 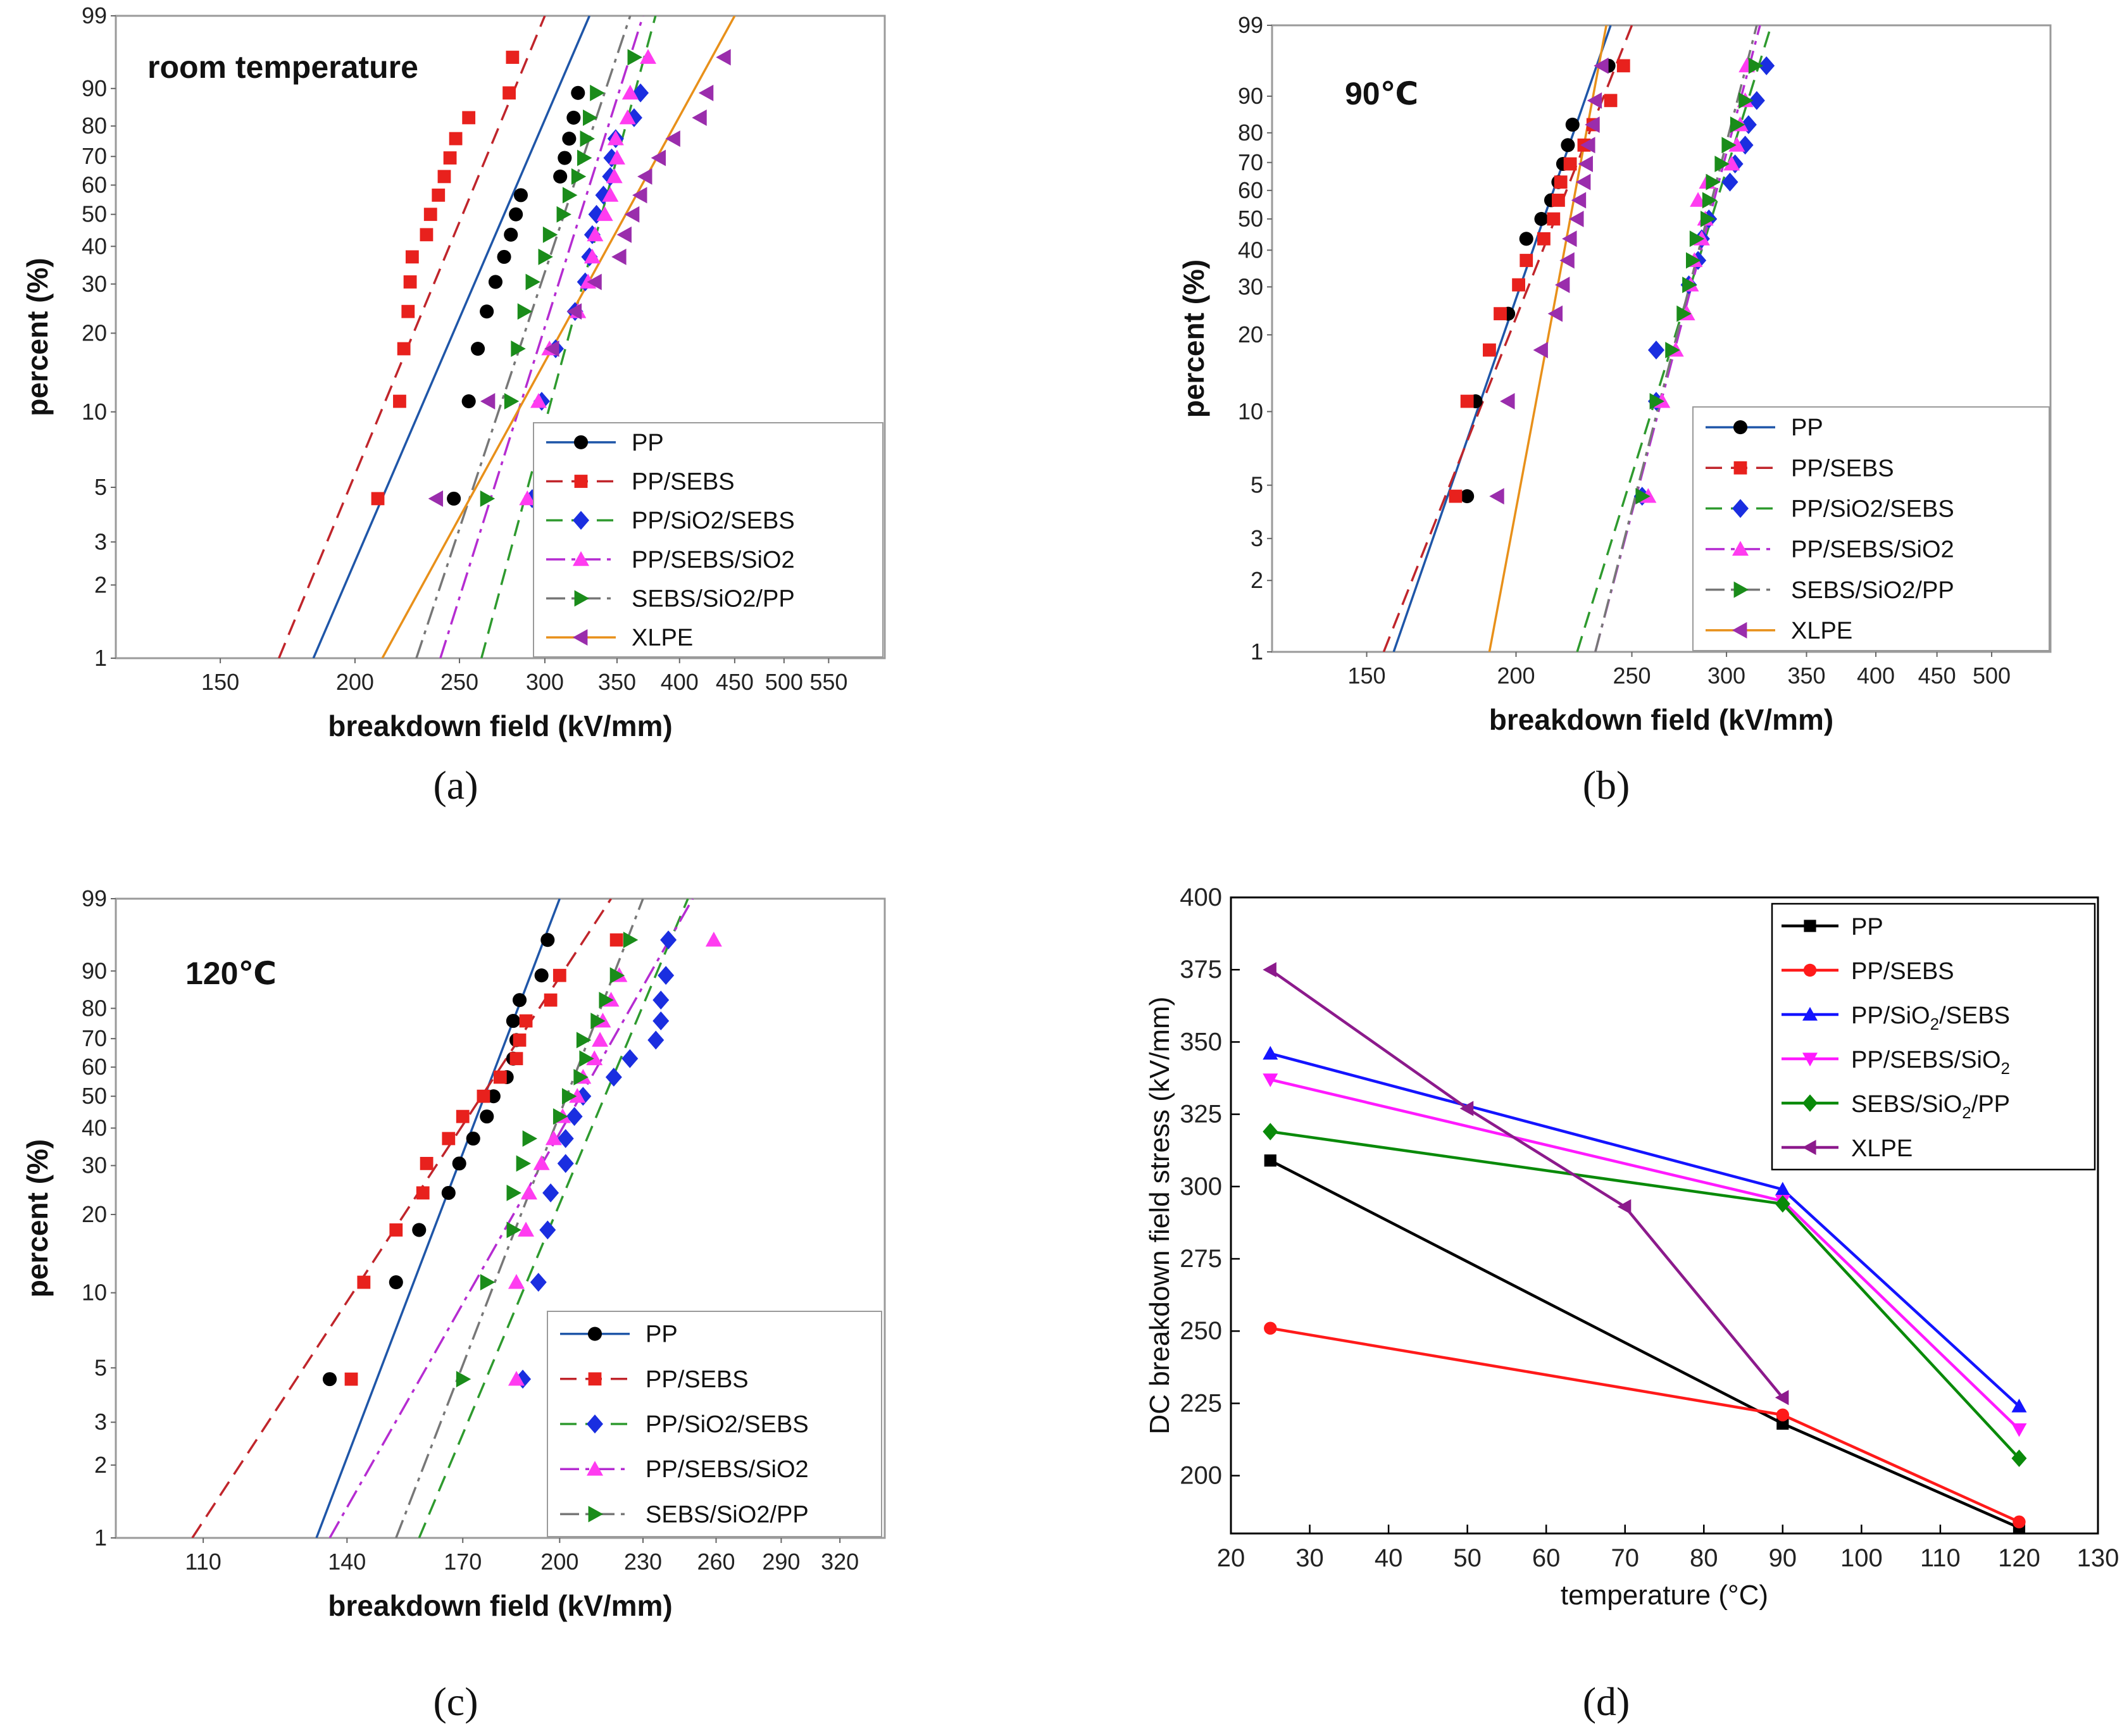 What do you see at coordinates (459, 682) in the screenshot?
I see `x-tick-label: 250` at bounding box center [459, 682].